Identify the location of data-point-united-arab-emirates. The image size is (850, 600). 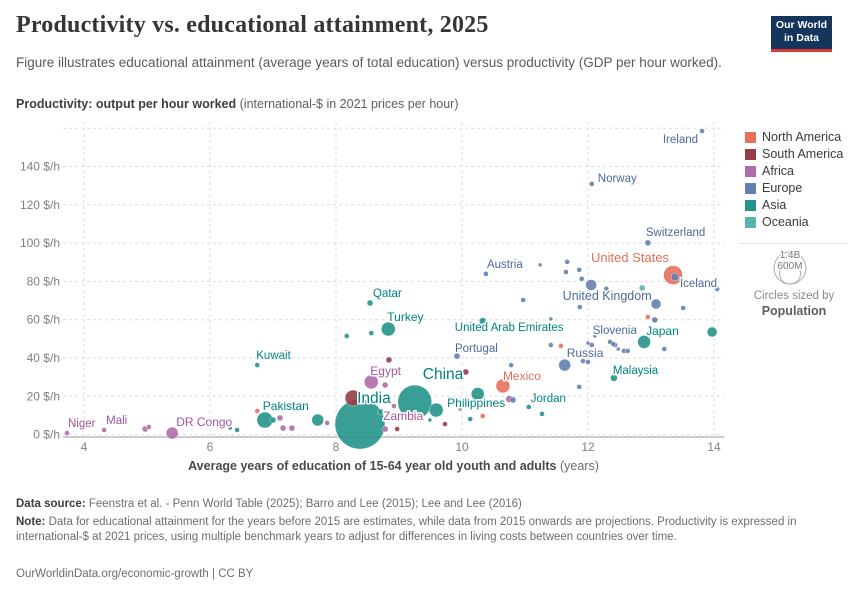
(483, 321).